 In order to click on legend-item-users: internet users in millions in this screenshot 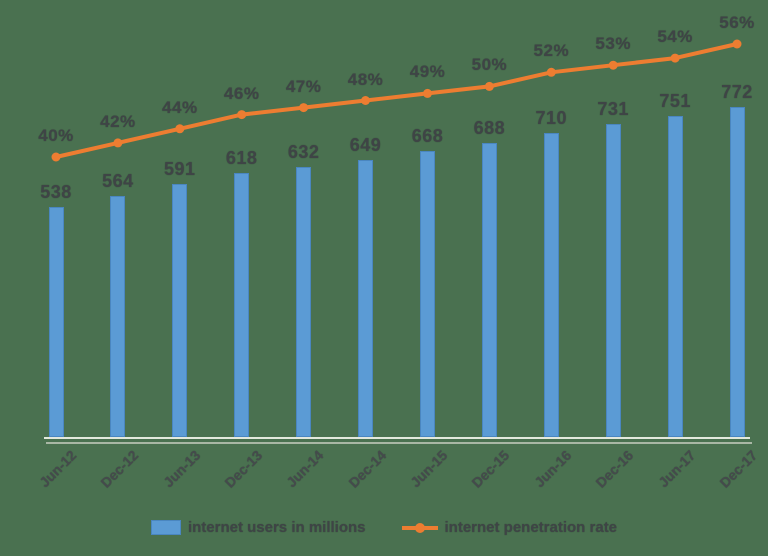, I will do `click(258, 527)`.